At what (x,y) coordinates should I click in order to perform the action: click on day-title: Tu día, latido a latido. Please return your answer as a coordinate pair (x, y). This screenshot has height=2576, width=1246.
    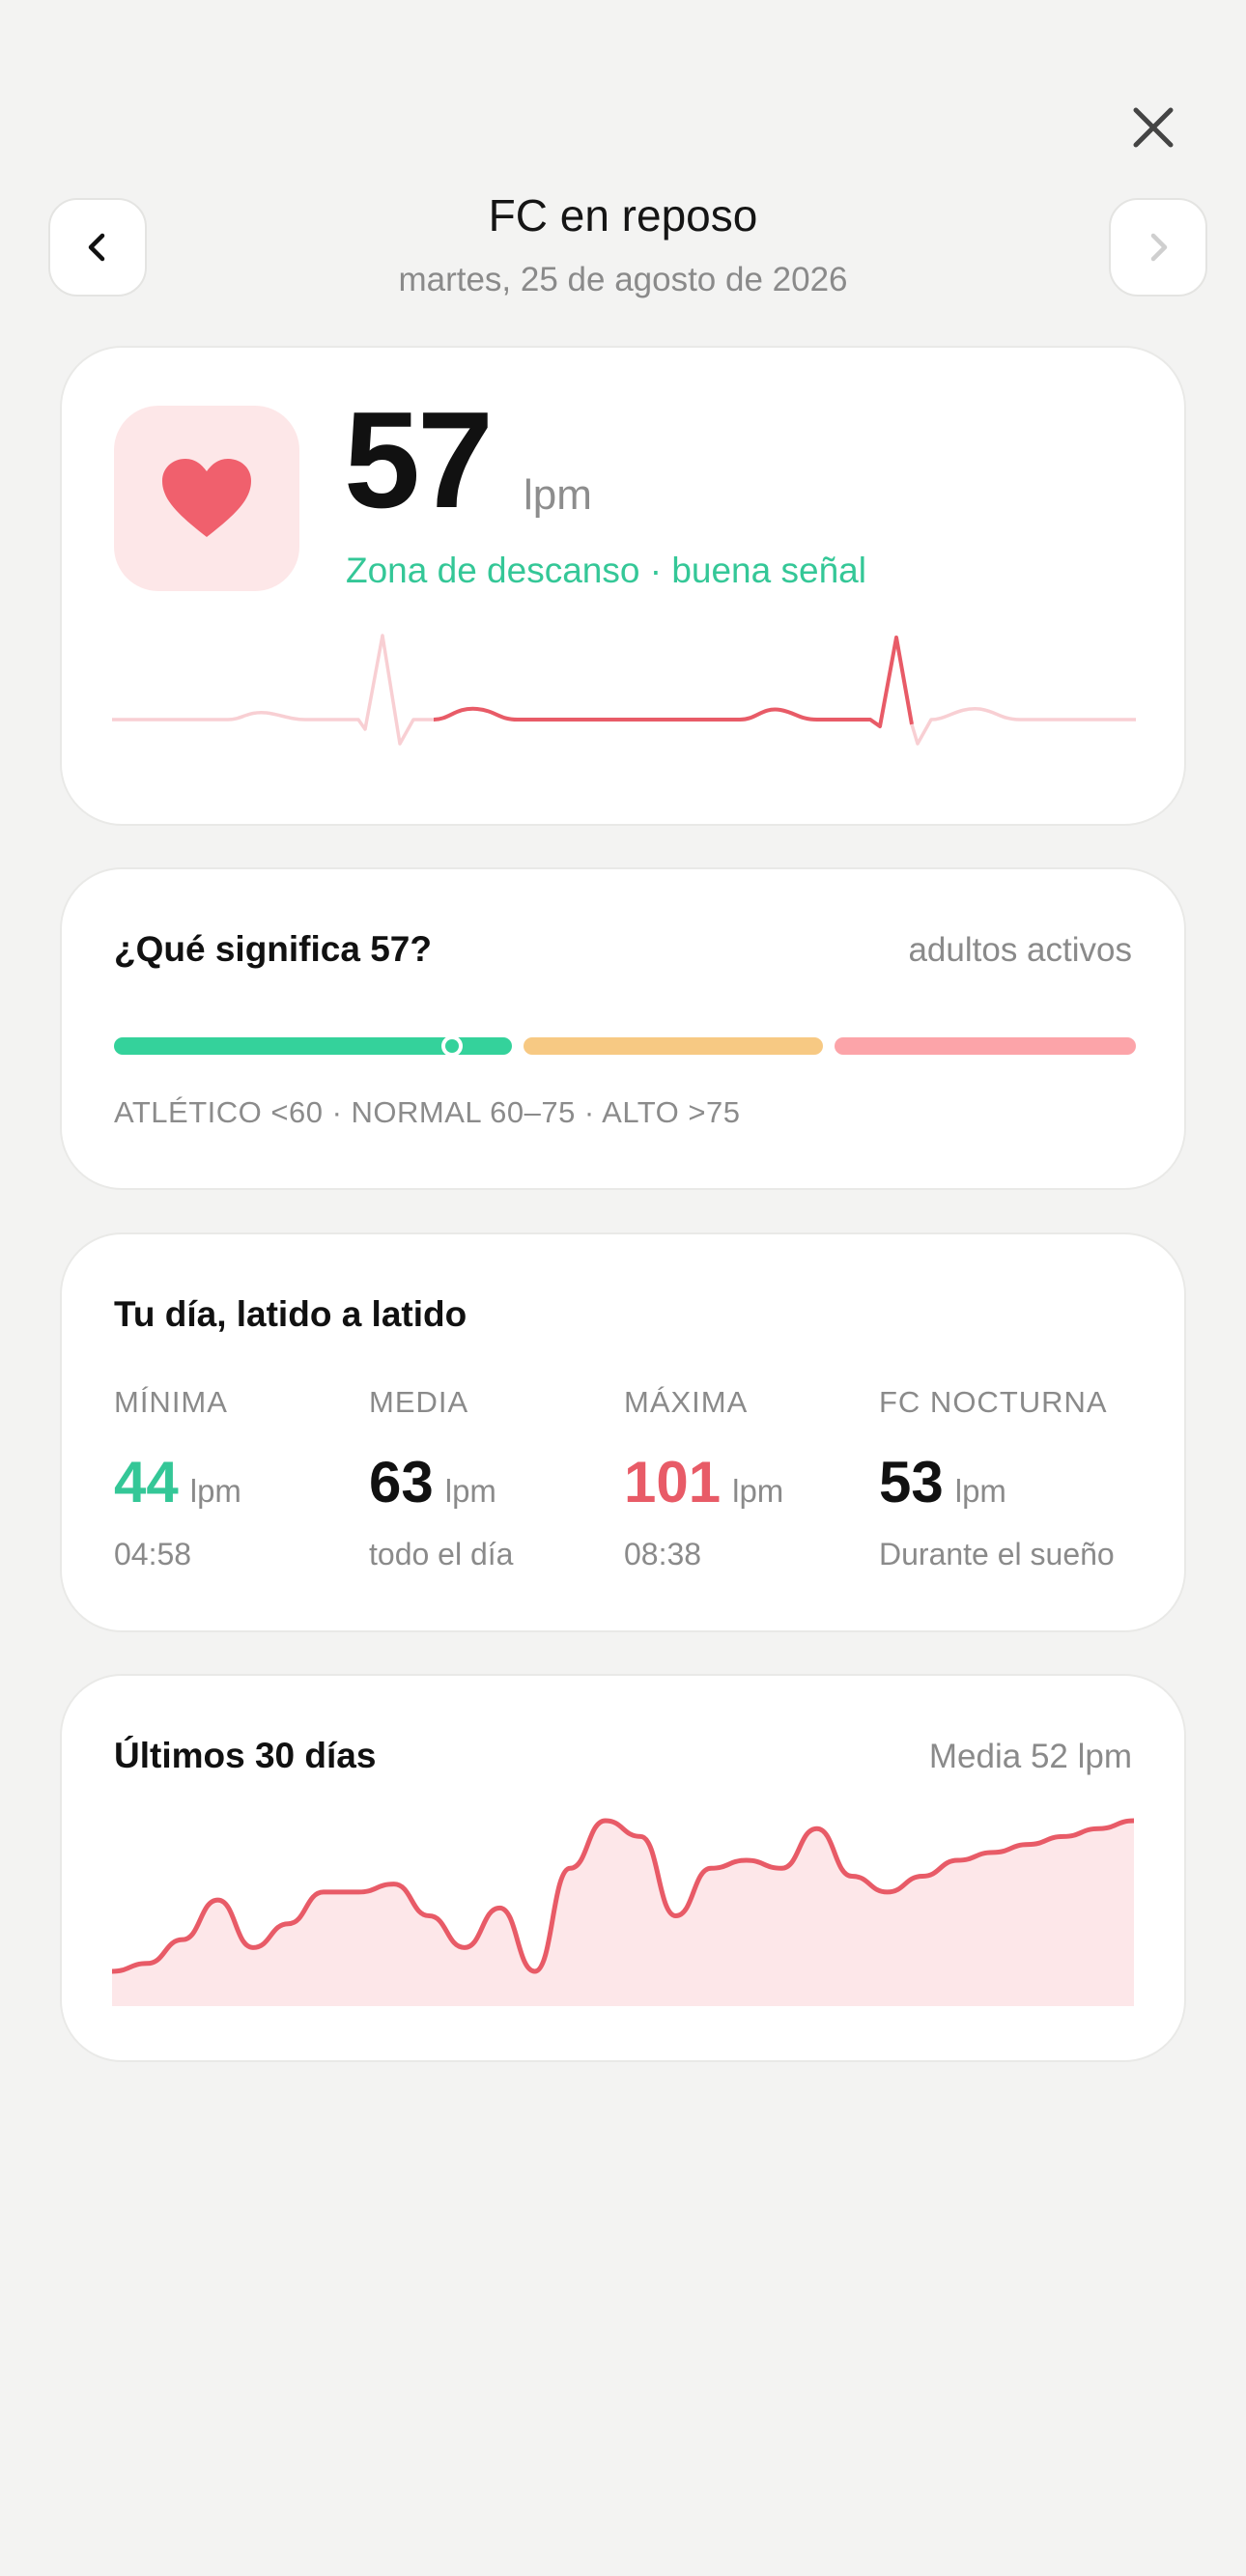
    Looking at the image, I should click on (290, 1314).